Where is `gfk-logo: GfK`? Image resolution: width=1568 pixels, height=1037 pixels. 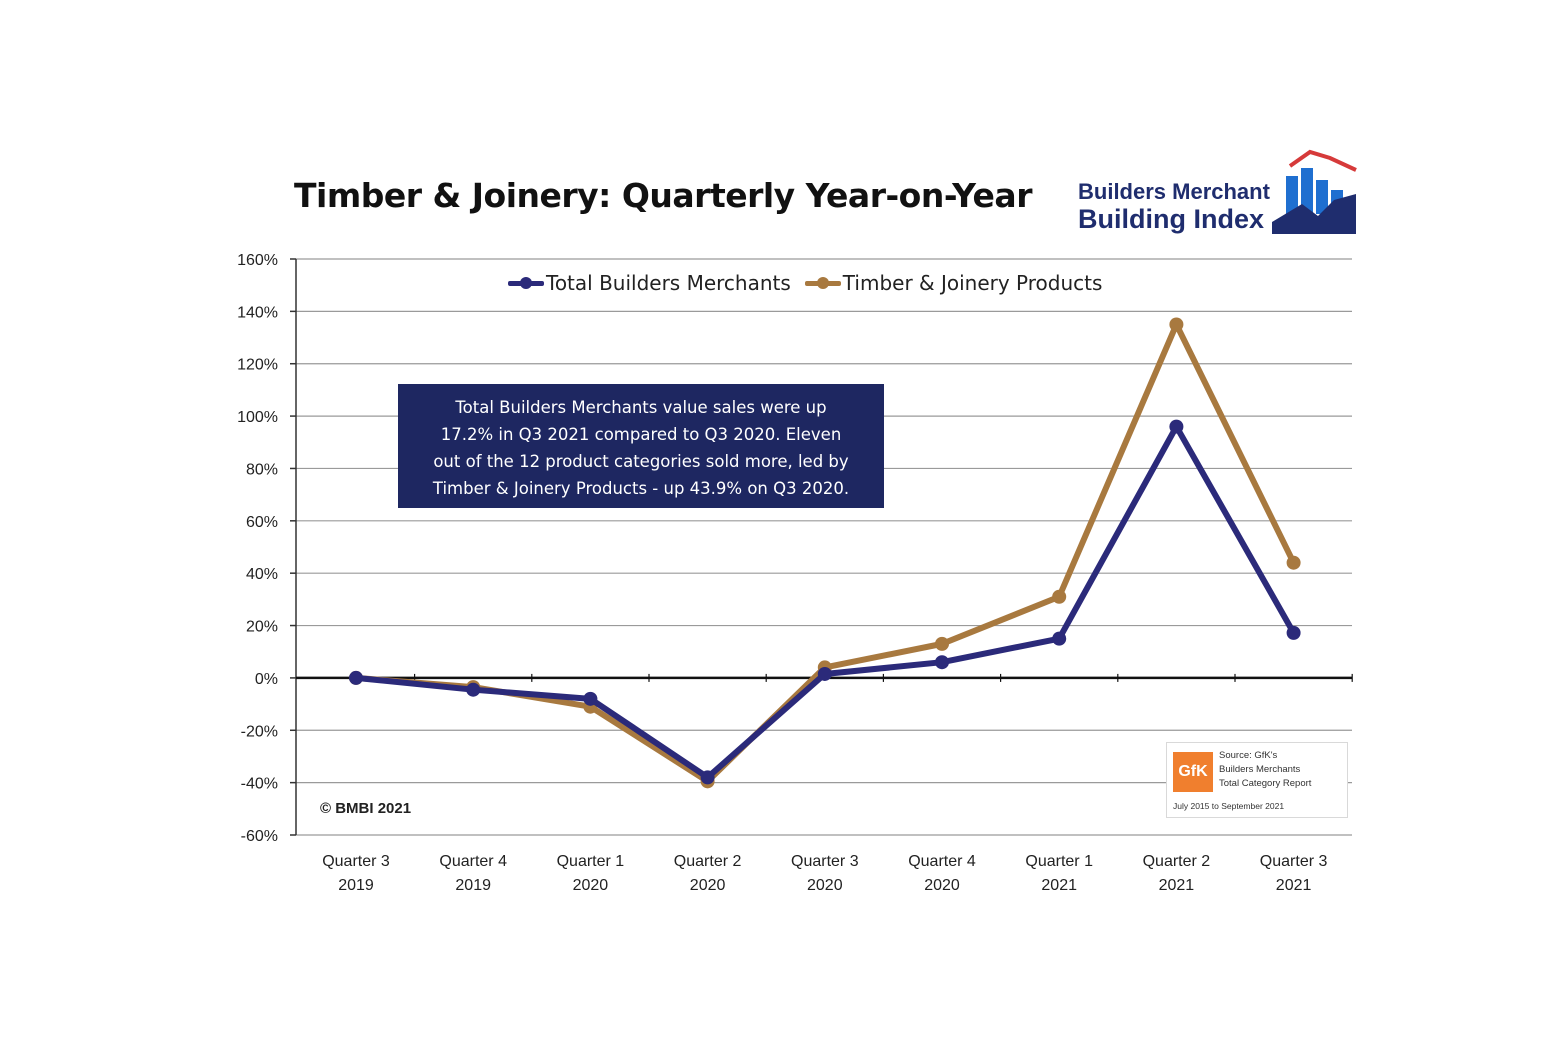 gfk-logo: GfK is located at coordinates (1193, 772).